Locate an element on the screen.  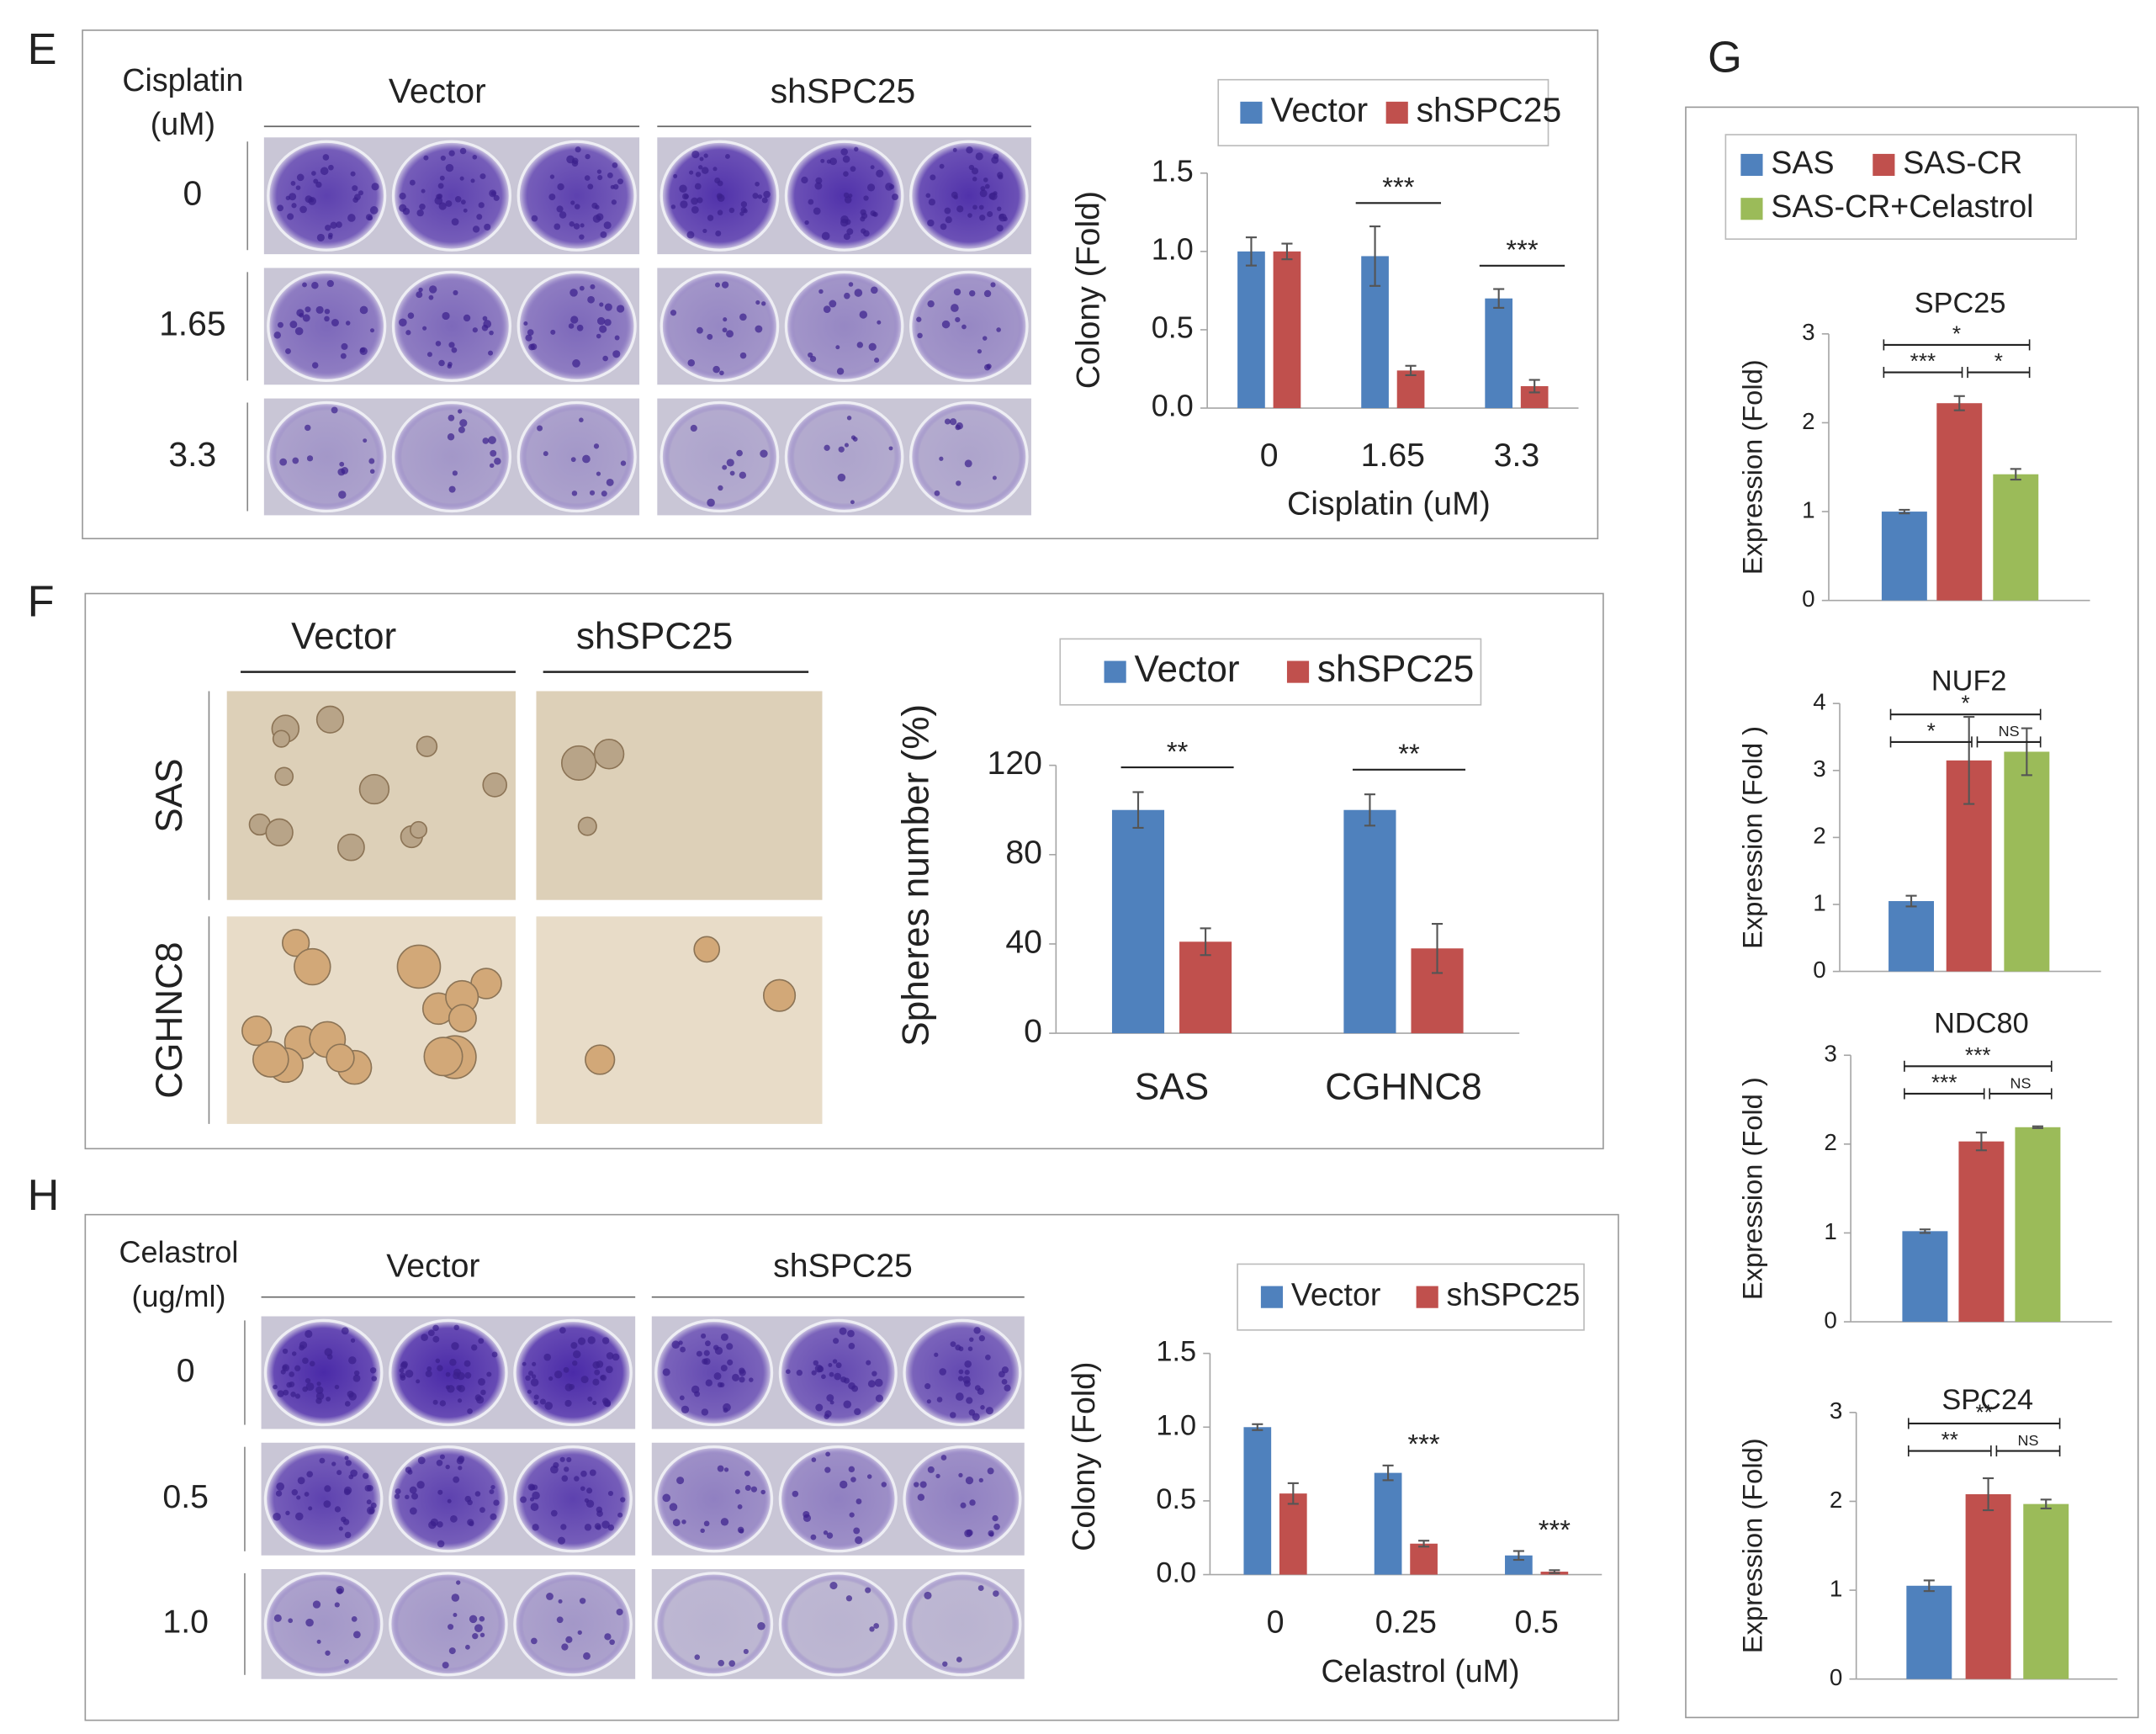
significance: *** is located at coordinates (1555, 1529).